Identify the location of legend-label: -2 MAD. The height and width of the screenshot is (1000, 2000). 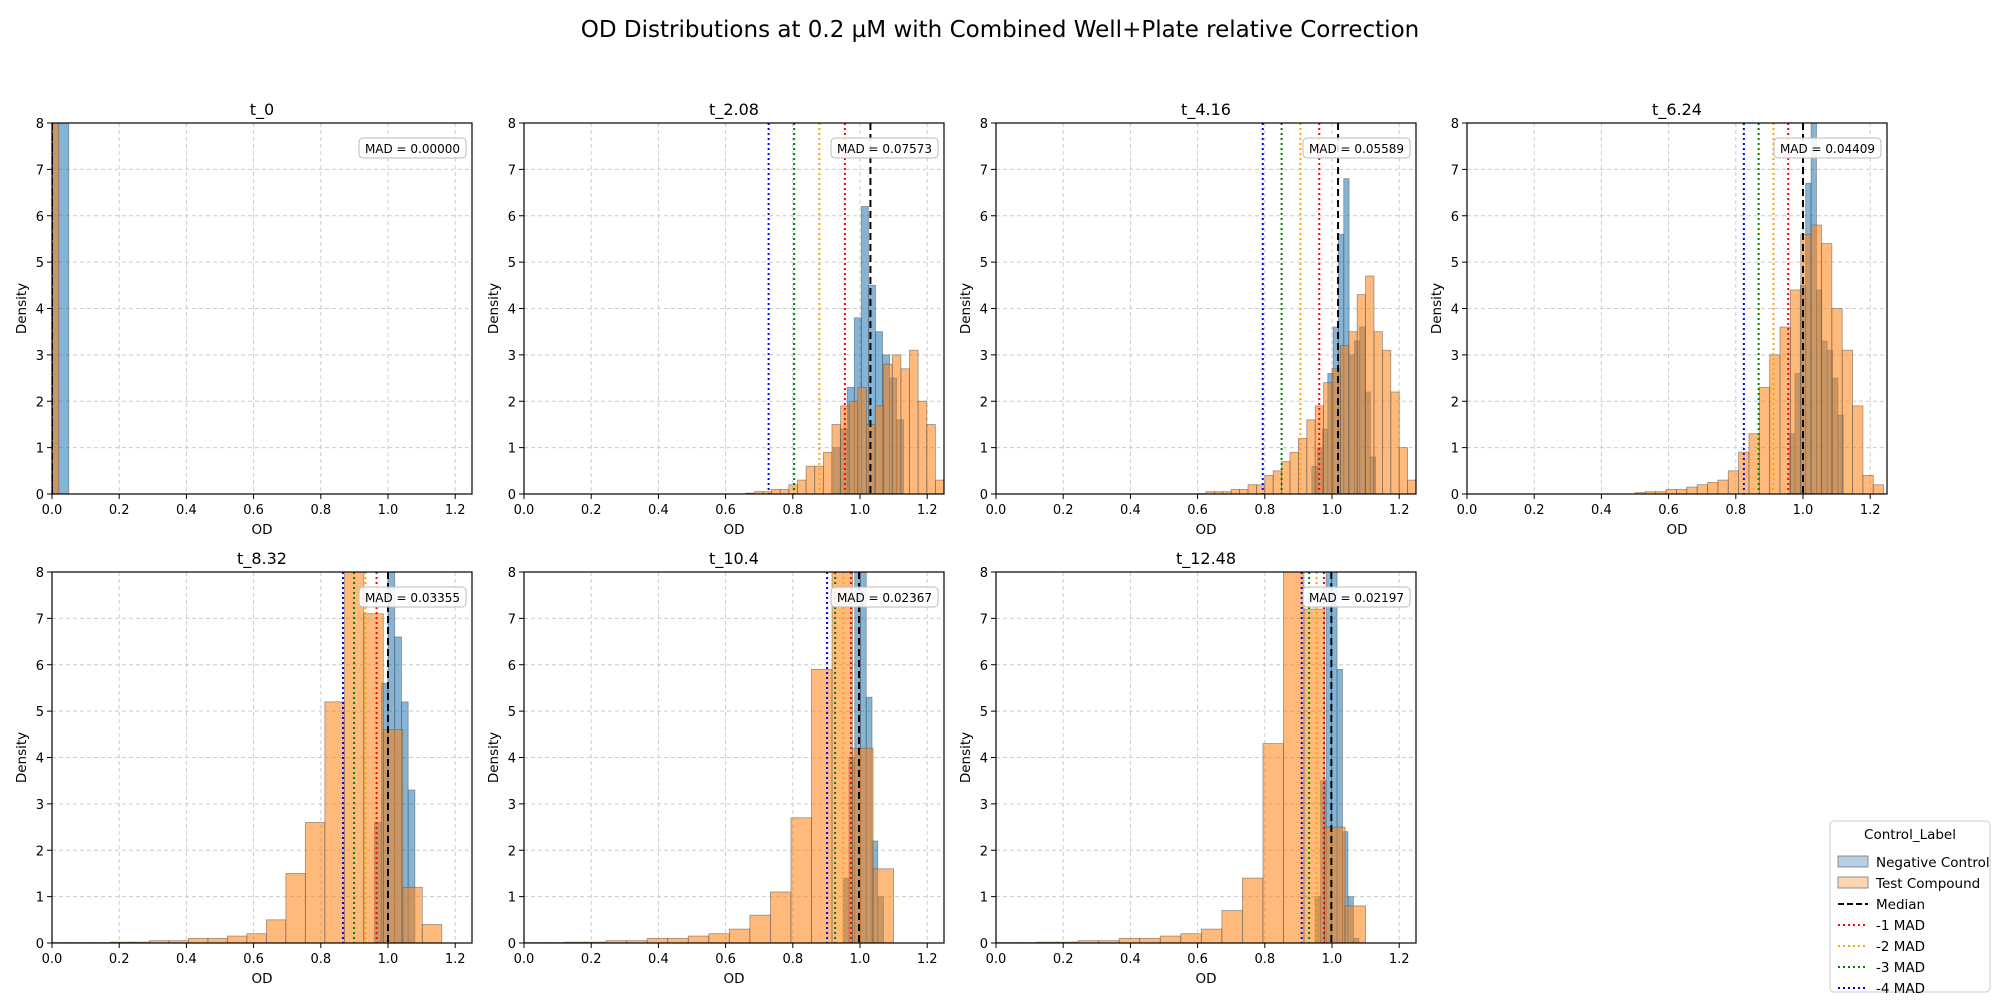
(1900, 947).